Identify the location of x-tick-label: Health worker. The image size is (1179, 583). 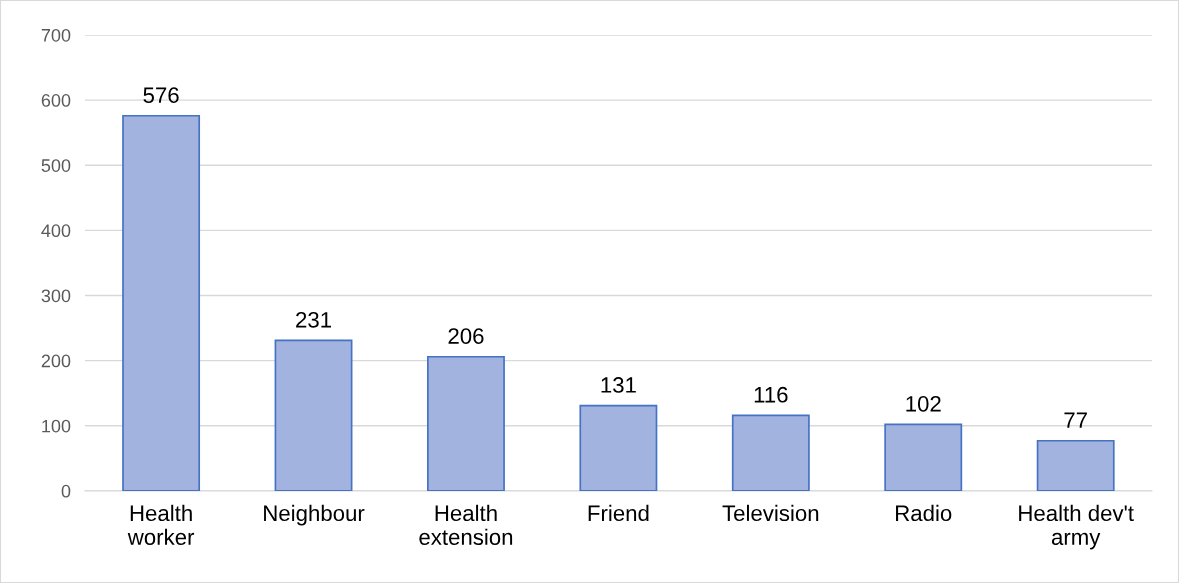
(161, 525).